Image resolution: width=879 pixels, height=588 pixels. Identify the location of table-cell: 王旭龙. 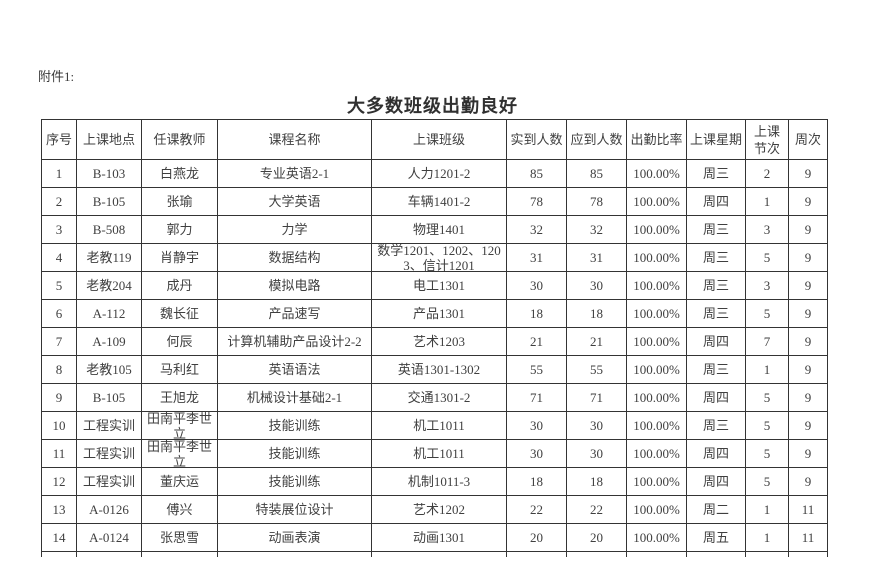
(179, 397).